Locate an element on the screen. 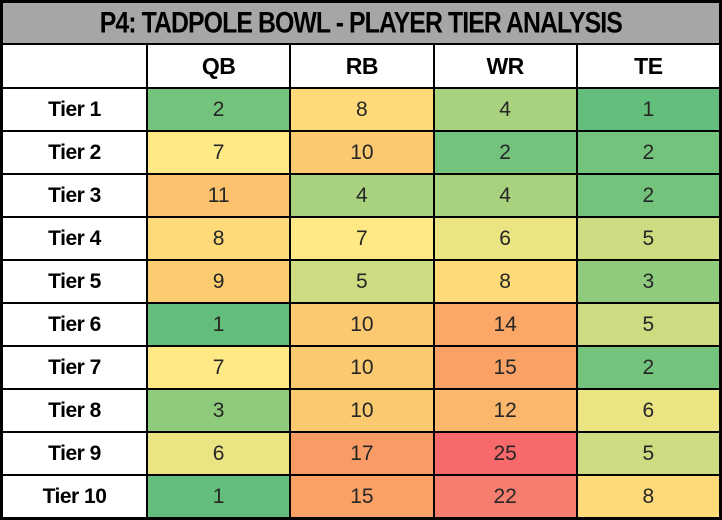 The image size is (722, 520). column-header-te: TE is located at coordinates (648, 66).